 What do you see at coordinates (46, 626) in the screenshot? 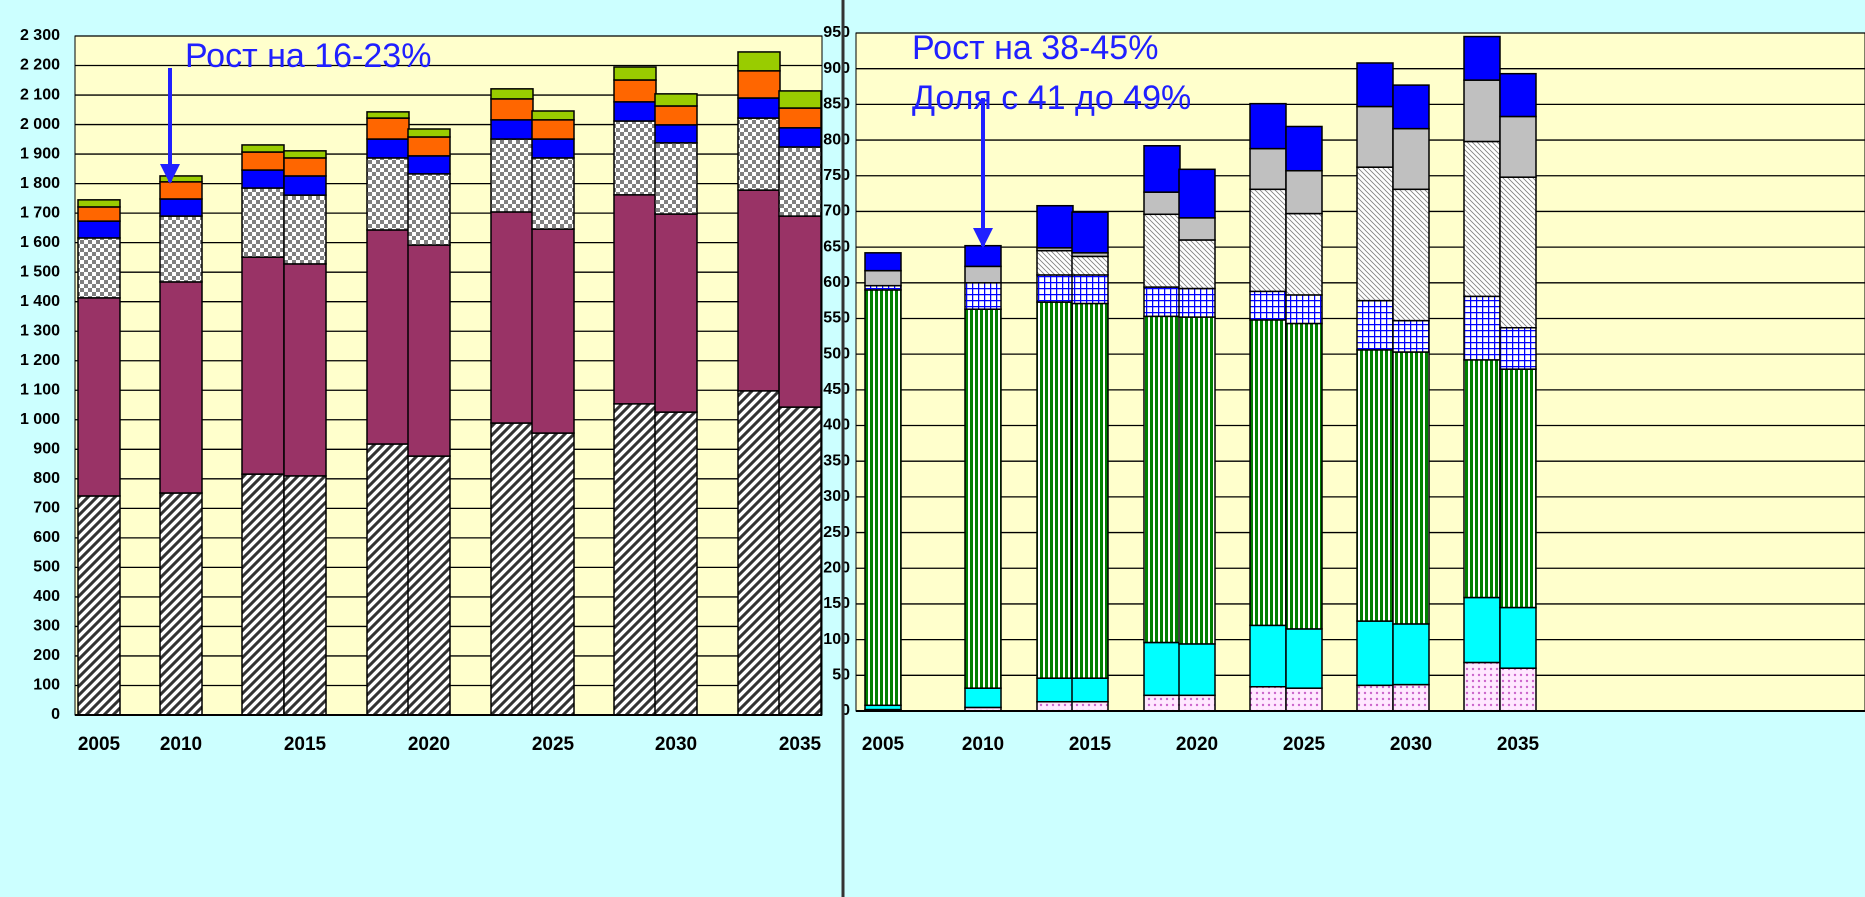
I see `y-tick-label: 300` at bounding box center [46, 626].